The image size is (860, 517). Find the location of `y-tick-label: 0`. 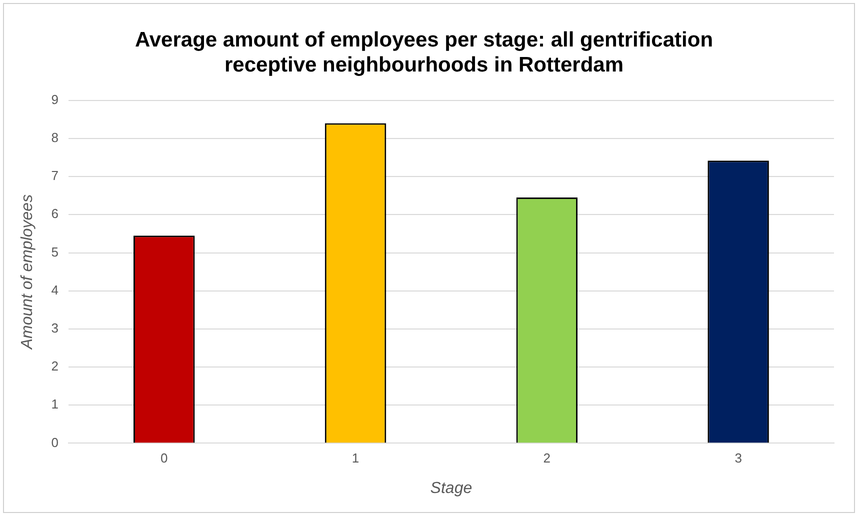

y-tick-label: 0 is located at coordinates (54, 442).